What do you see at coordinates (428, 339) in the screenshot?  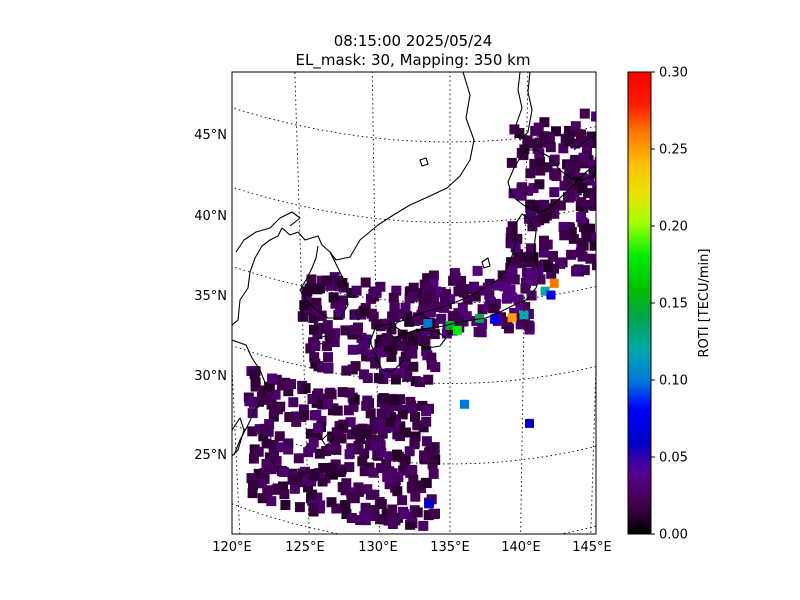 I see `shikoku-coast` at bounding box center [428, 339].